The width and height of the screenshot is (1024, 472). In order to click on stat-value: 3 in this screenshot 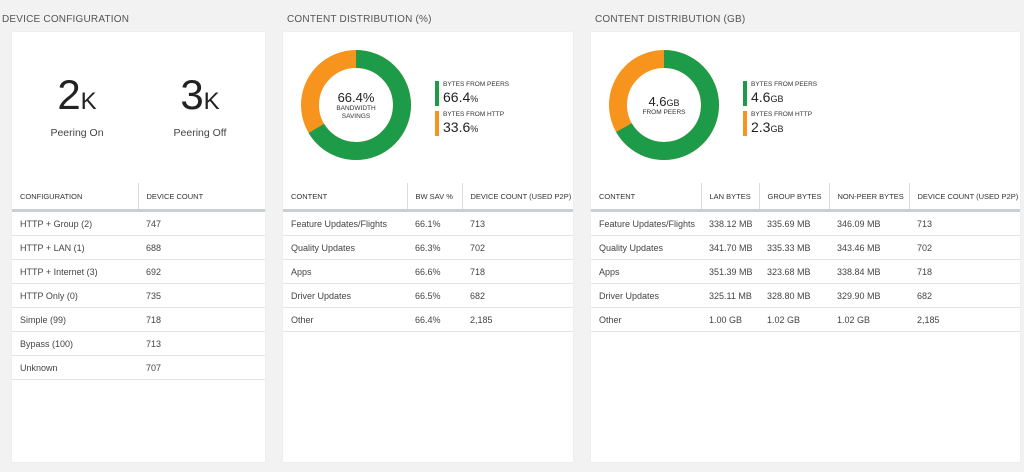, I will do `click(192, 94)`.